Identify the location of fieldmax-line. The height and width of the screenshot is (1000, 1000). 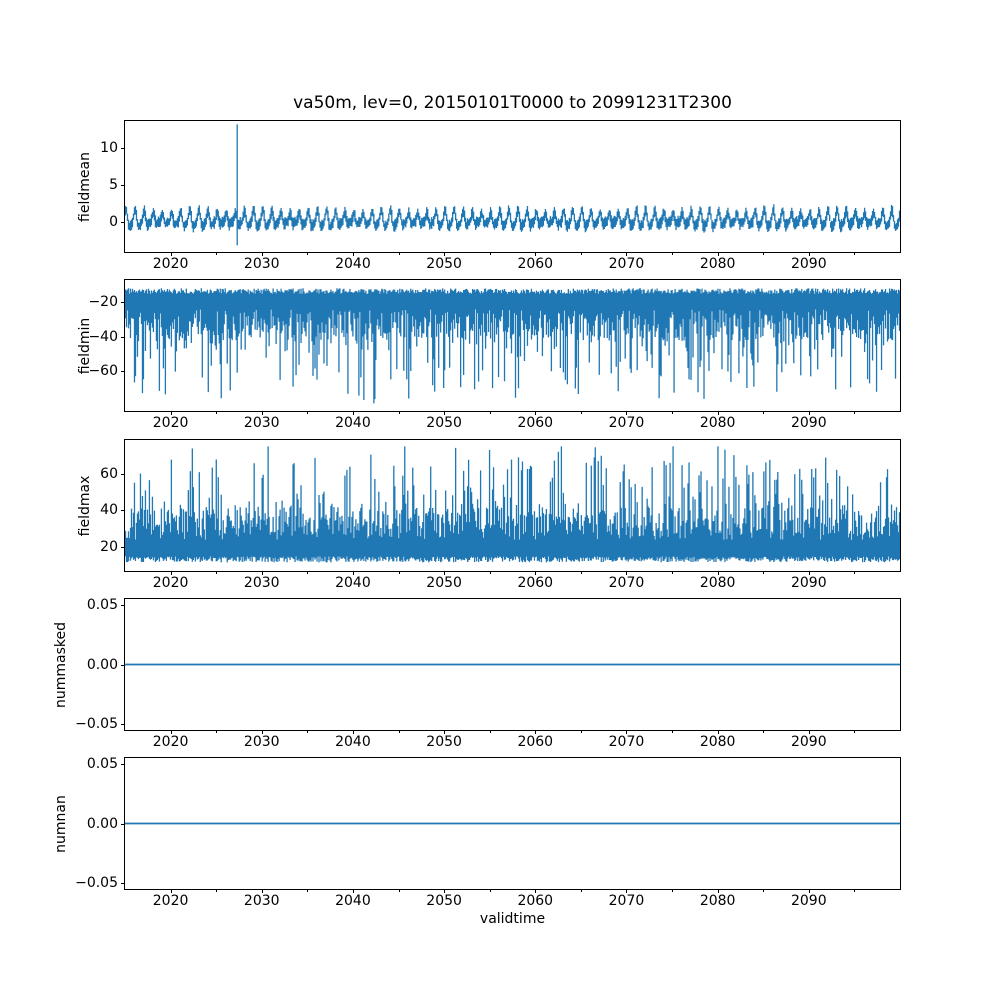
(512, 504).